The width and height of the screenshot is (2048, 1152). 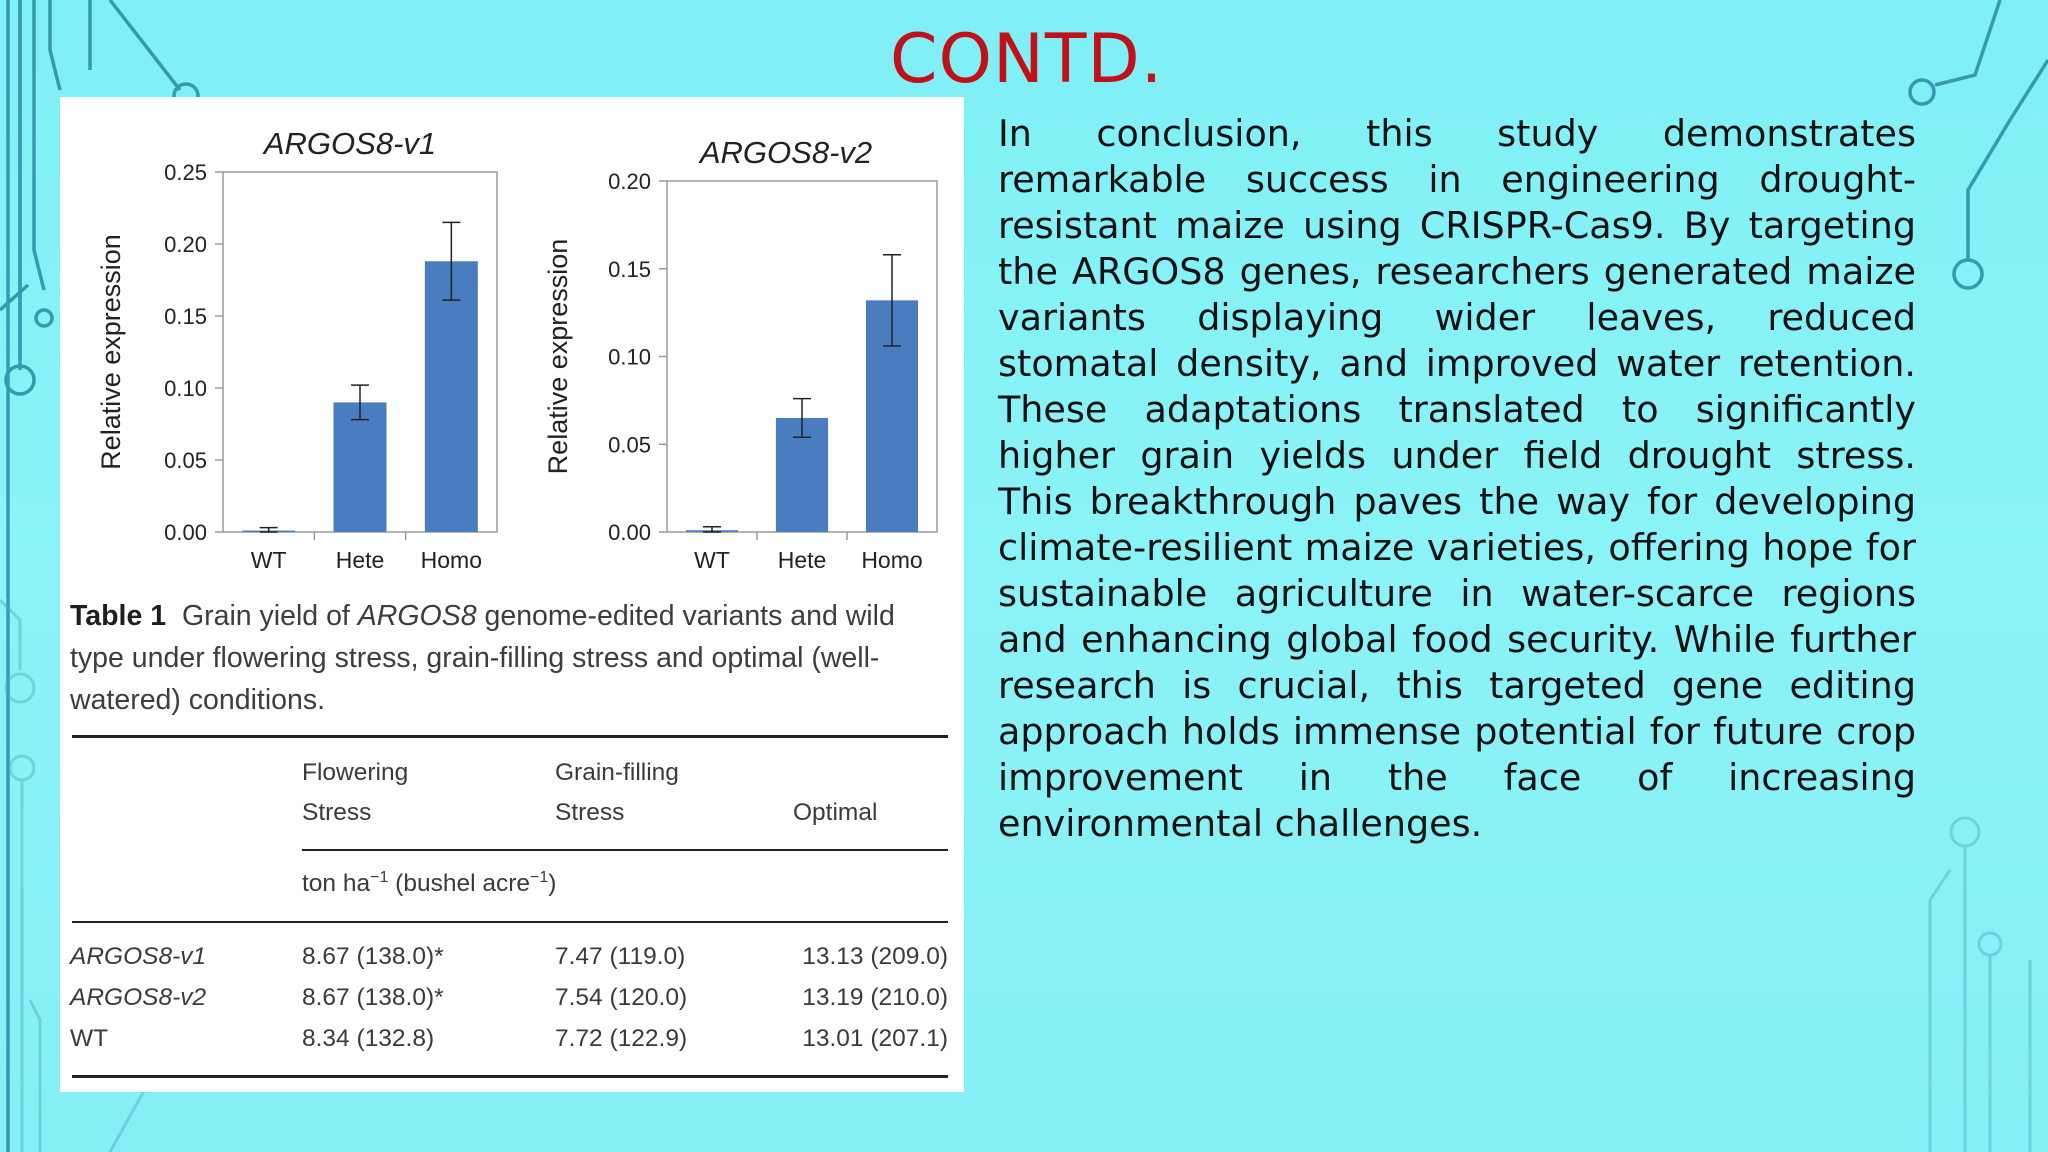 What do you see at coordinates (138, 997) in the screenshot?
I see `row-label-v2: ARGOS8-v2` at bounding box center [138, 997].